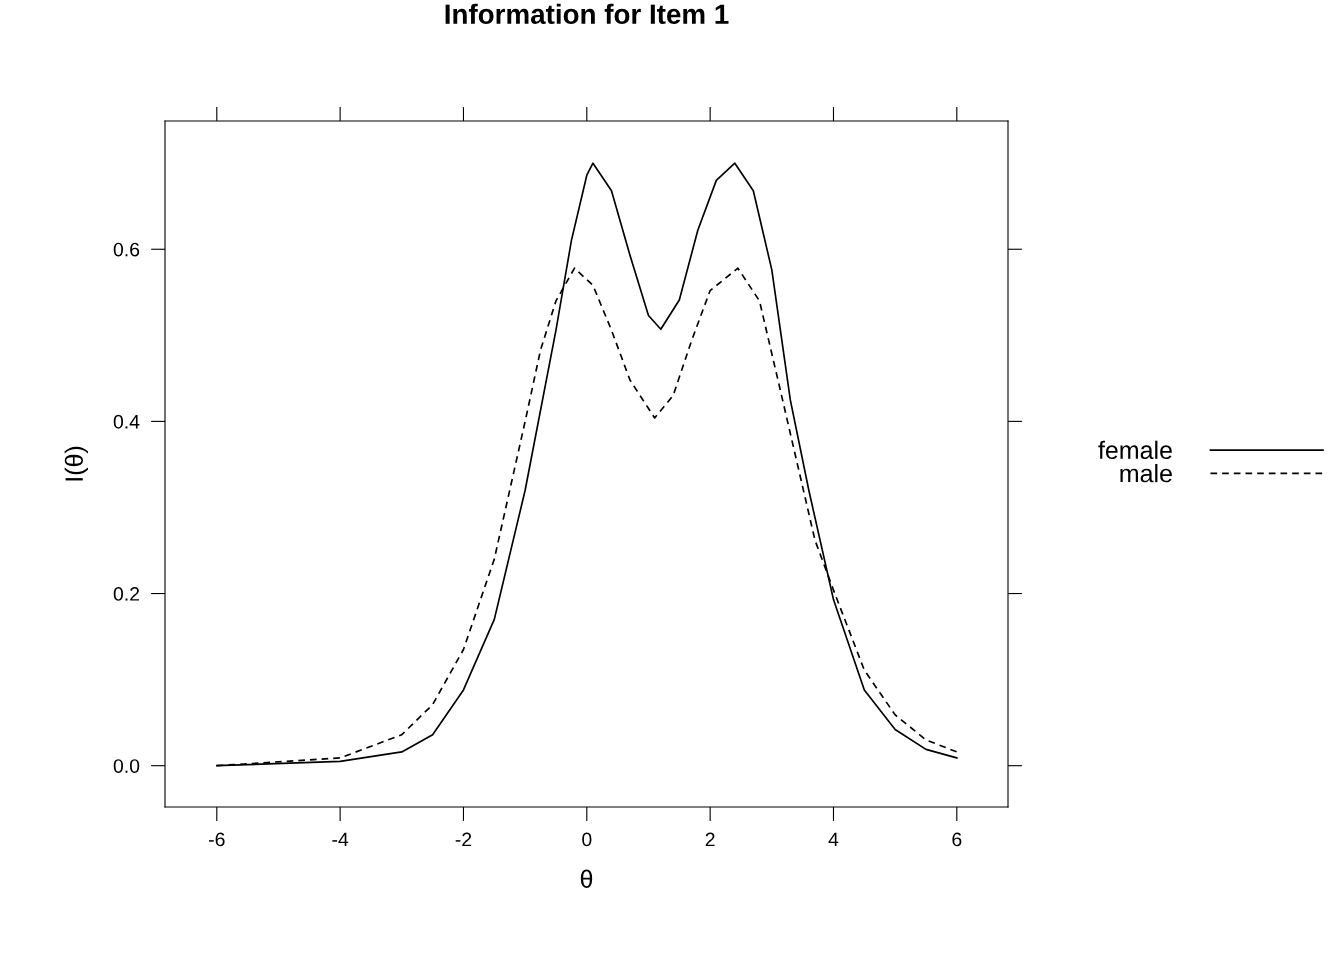 This screenshot has width=1344, height=960. I want to click on y-tick-label: 0.6, so click(126, 249).